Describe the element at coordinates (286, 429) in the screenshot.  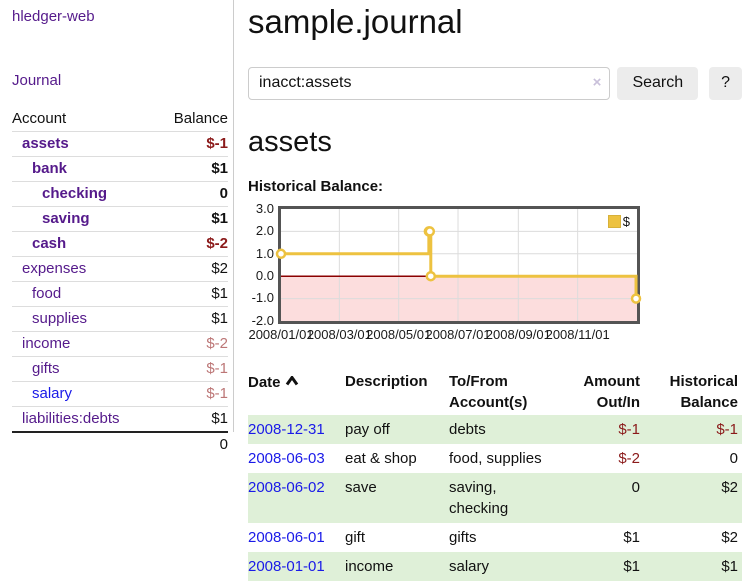
I see `transaction-date-link: 2008-12-31` at that location.